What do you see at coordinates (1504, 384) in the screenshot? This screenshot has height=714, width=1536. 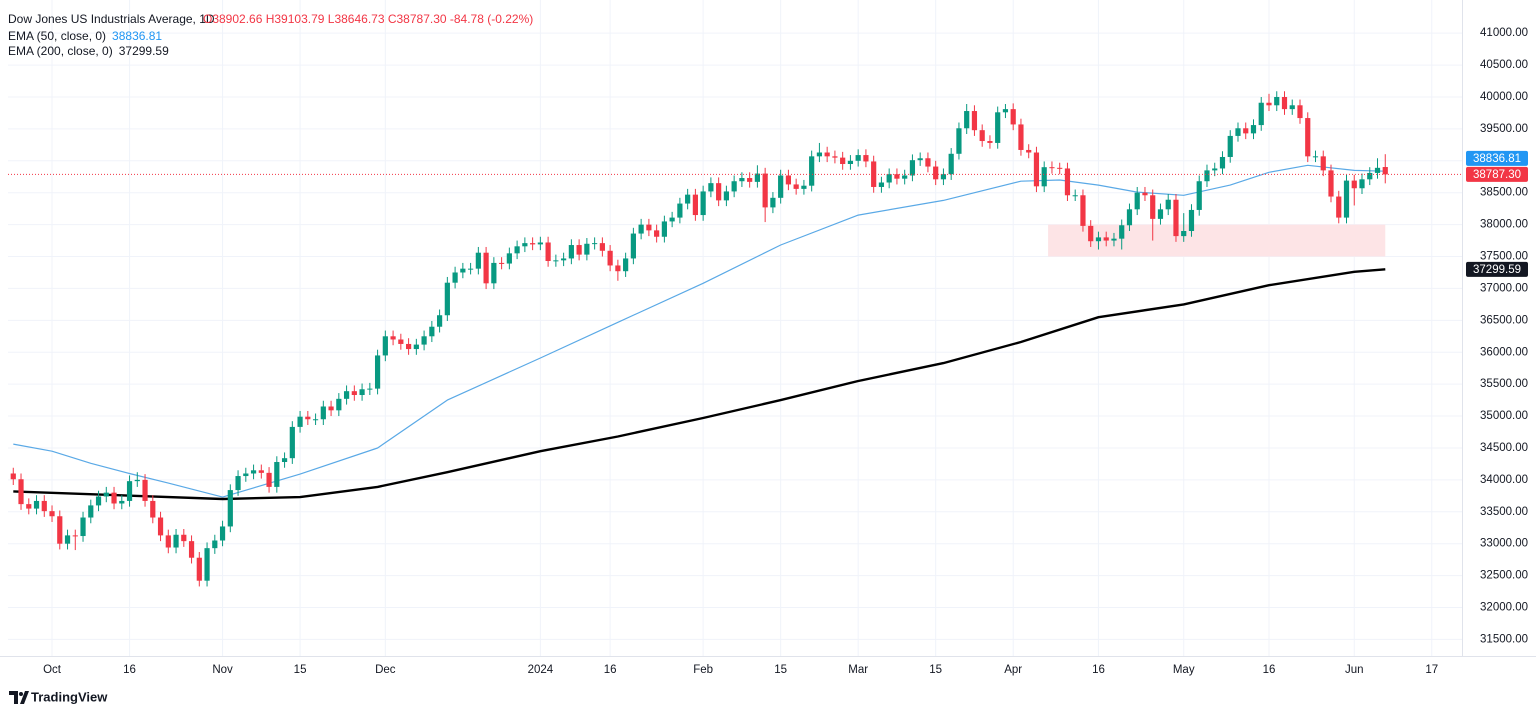 I see `y-tick-label: 35500.00` at bounding box center [1504, 384].